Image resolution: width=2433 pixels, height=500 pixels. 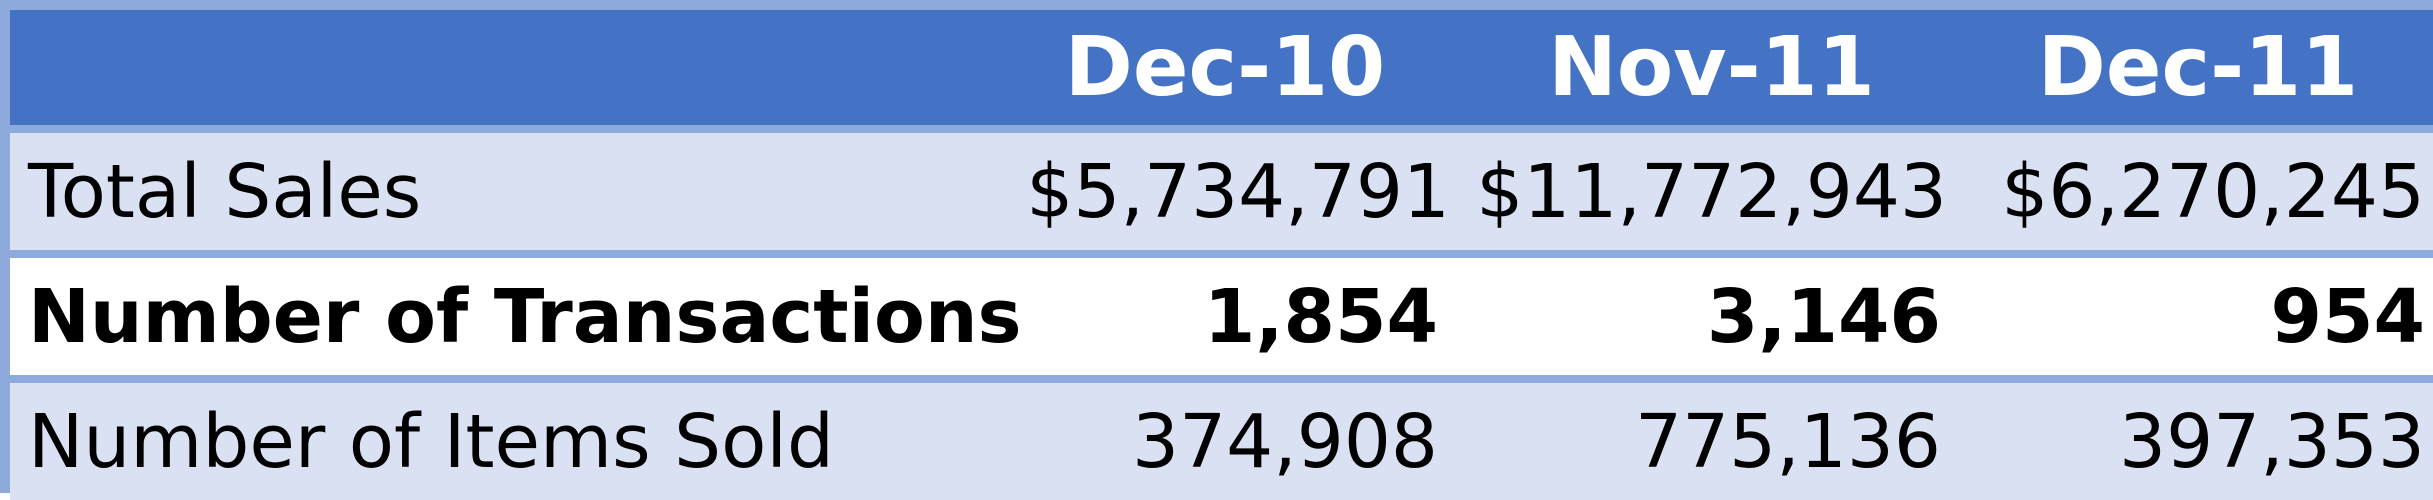 I want to click on cell-total-sales-dec-10: $5,734,791, so click(x=1225, y=187).